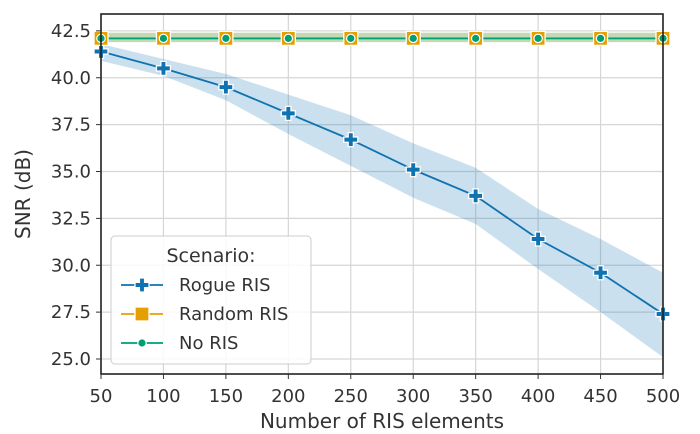 This screenshot has height=434, width=700. Describe the element at coordinates (101, 396) in the screenshot. I see `x-tick-label: 50` at that location.